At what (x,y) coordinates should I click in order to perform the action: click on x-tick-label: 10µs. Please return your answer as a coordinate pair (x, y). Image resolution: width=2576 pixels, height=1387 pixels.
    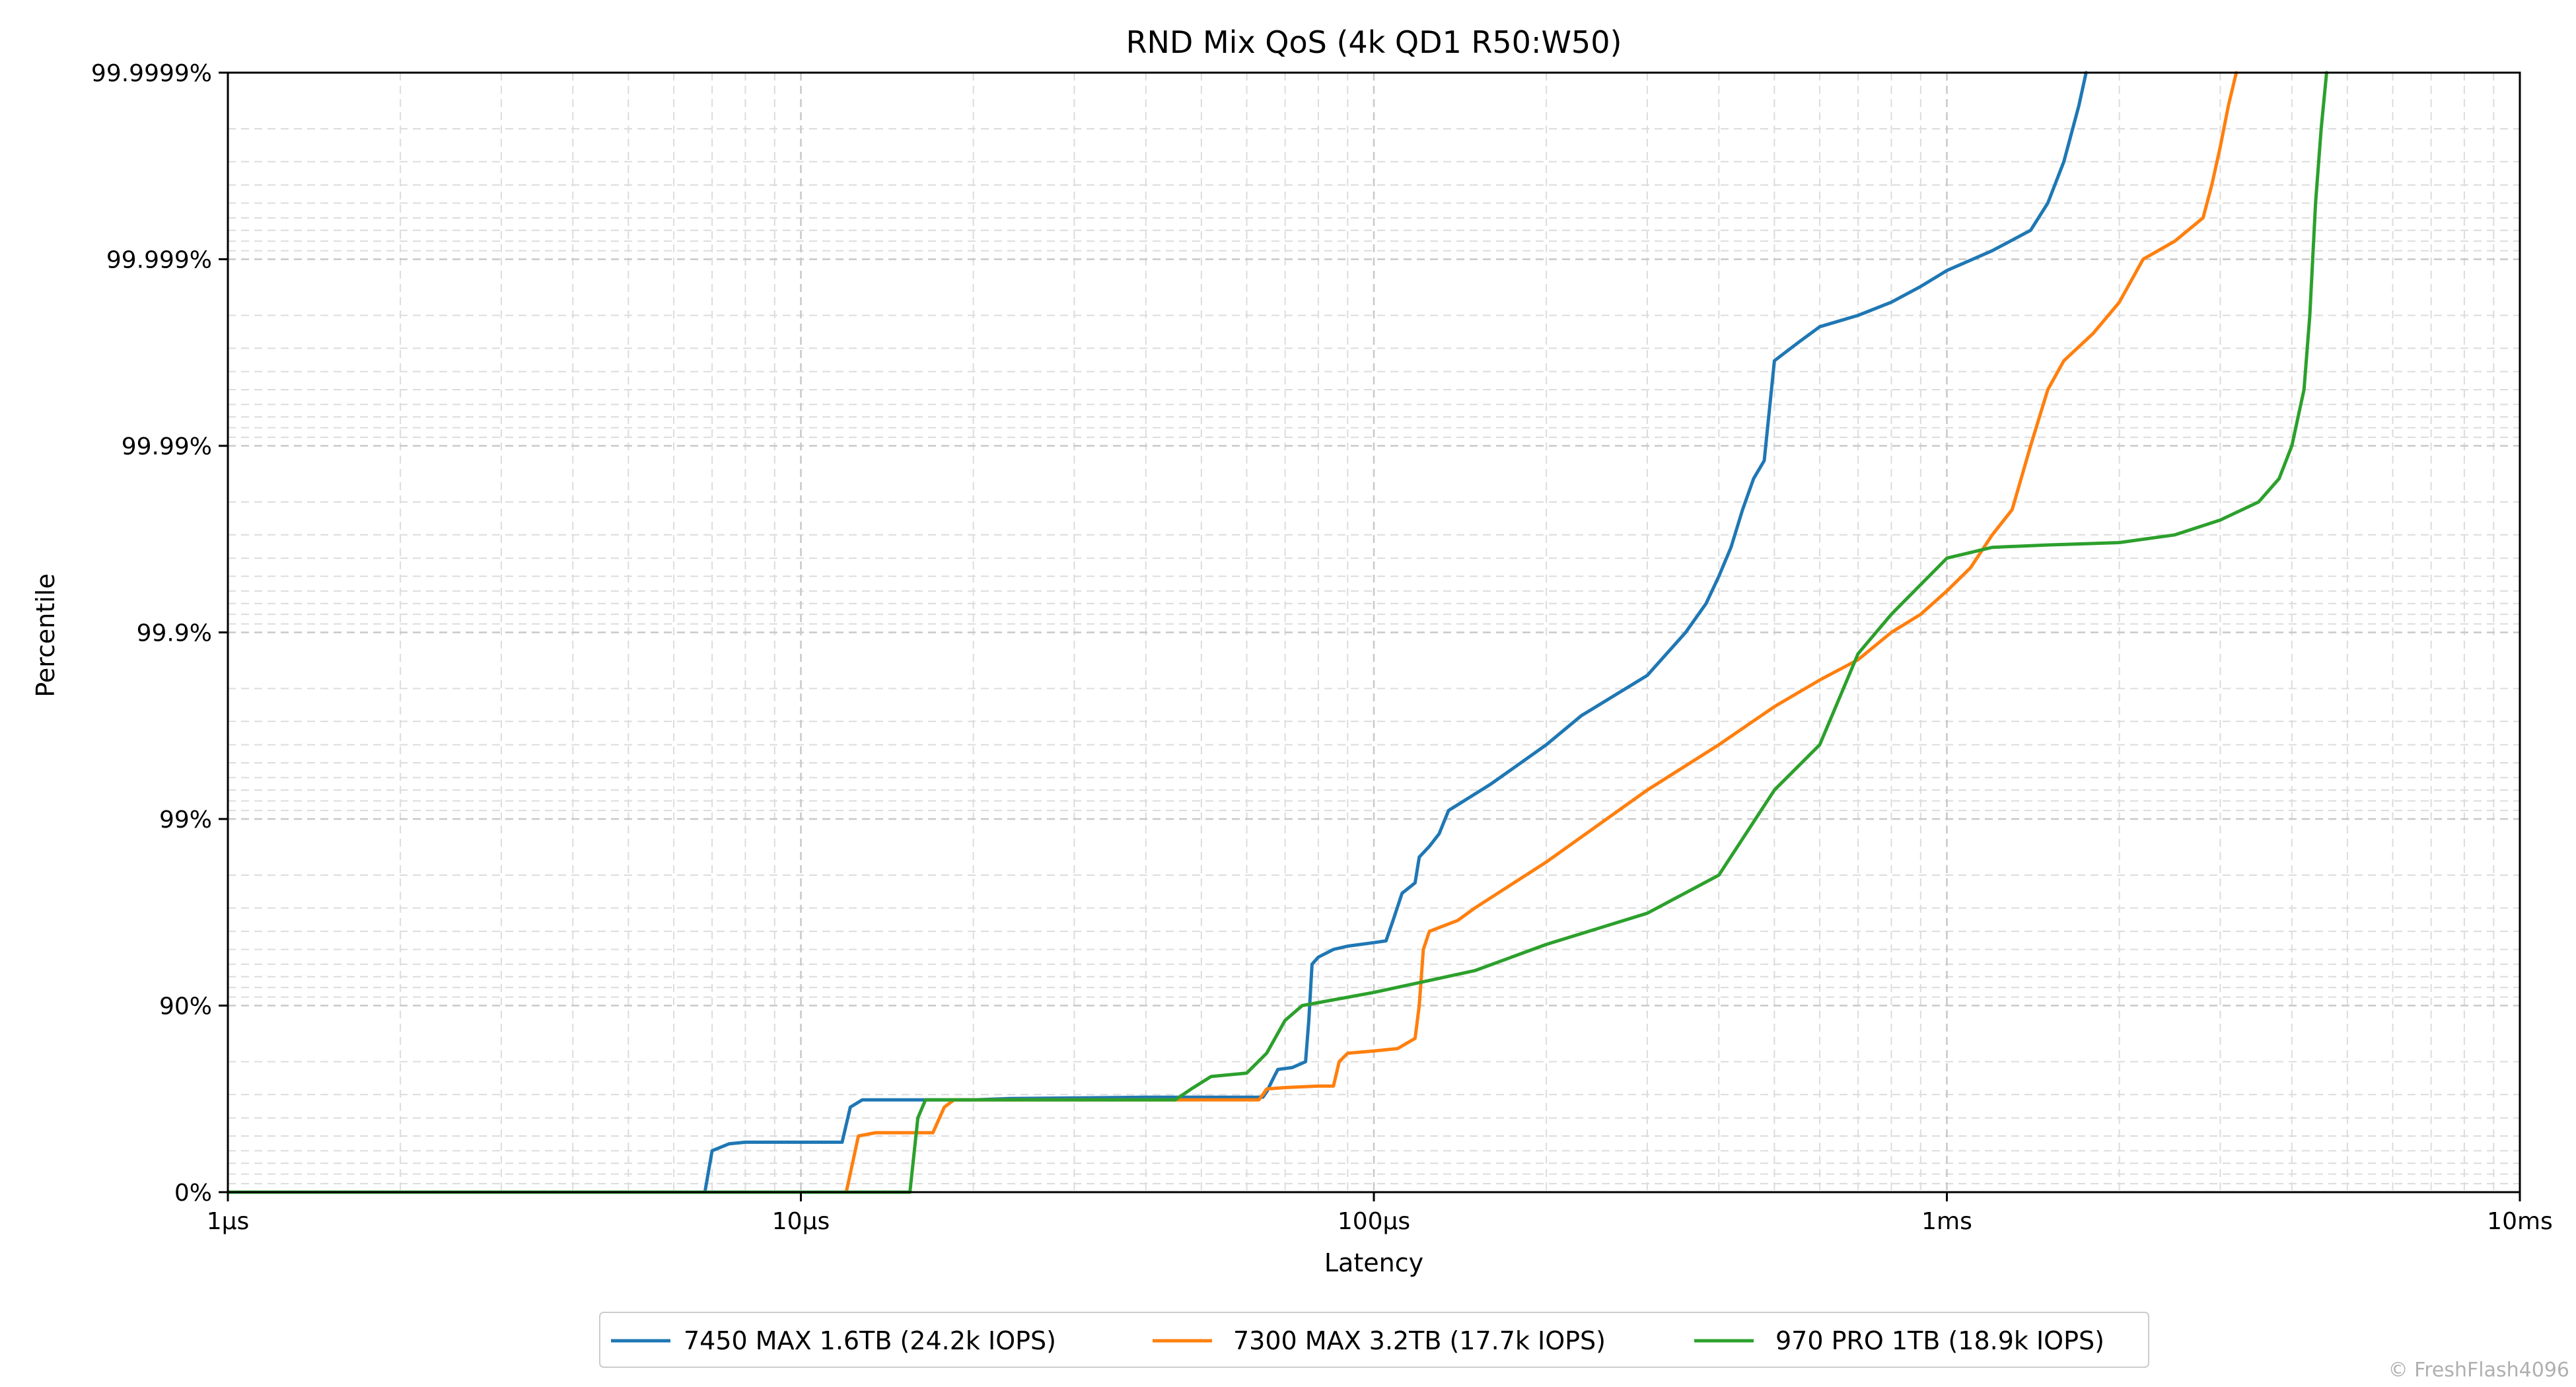
    Looking at the image, I should click on (801, 1221).